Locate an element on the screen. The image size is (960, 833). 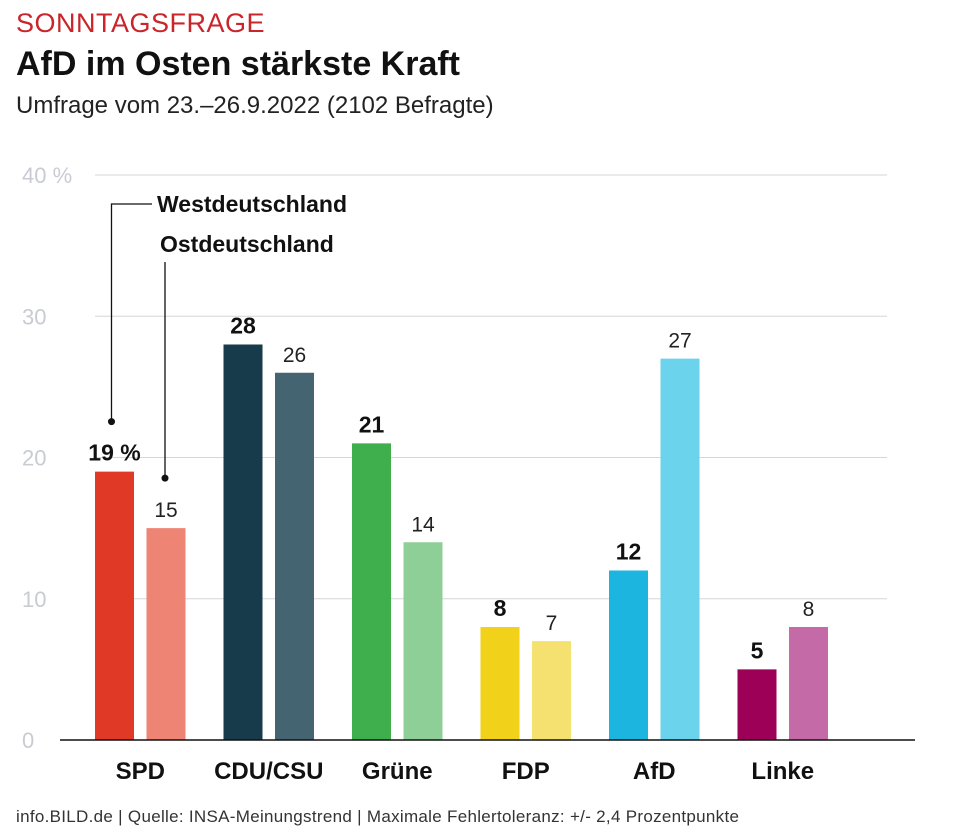
data-label: 12 is located at coordinates (629, 552).